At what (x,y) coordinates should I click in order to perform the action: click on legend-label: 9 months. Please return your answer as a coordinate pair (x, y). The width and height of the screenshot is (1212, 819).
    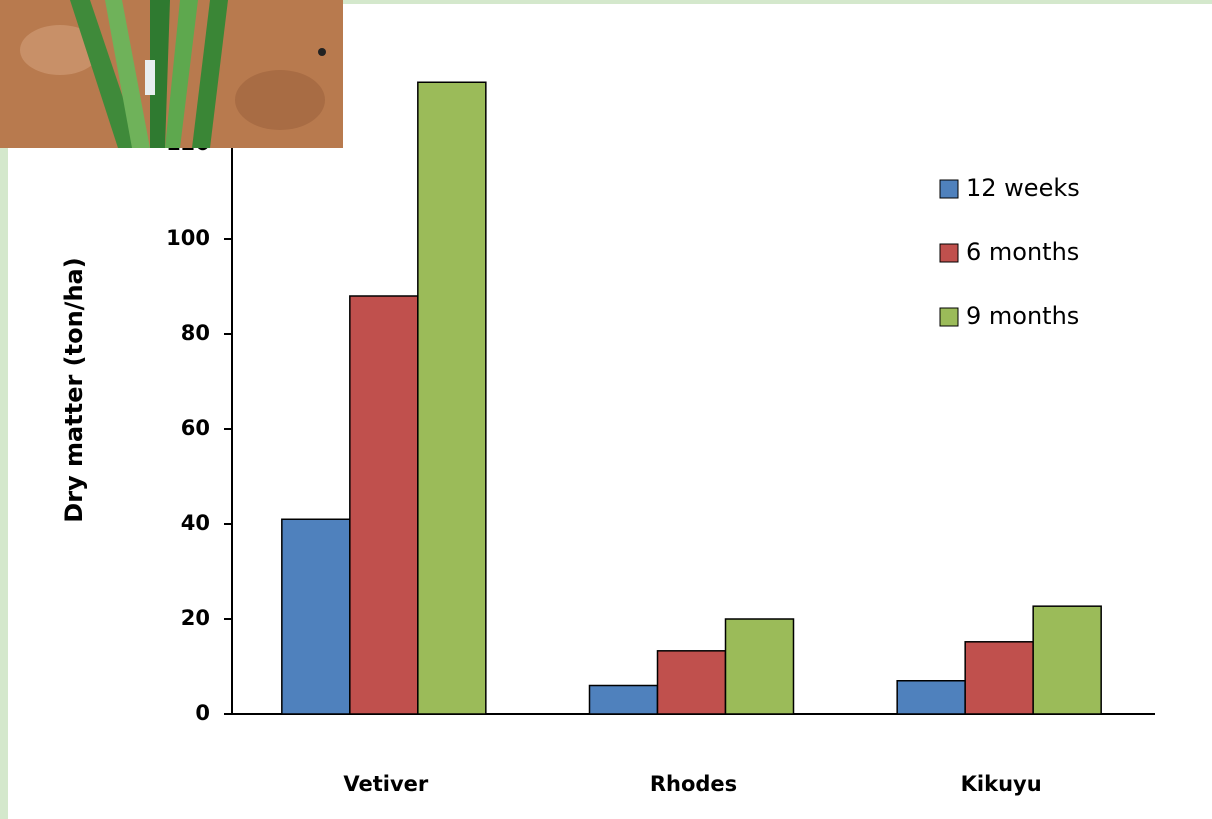
    Looking at the image, I should click on (1022, 316).